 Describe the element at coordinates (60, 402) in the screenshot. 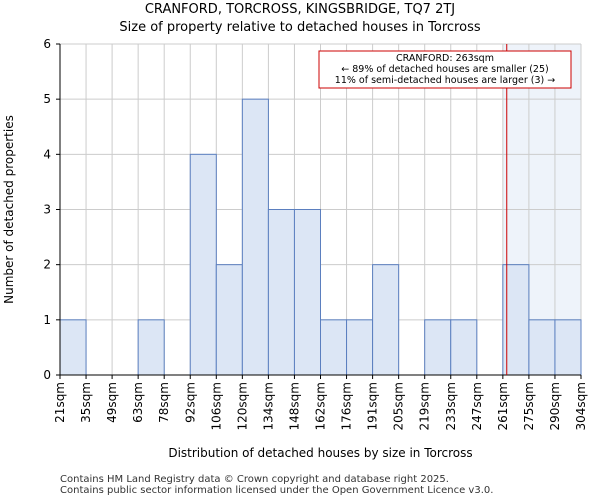

I see `x-tick-label: 21sqm` at that location.